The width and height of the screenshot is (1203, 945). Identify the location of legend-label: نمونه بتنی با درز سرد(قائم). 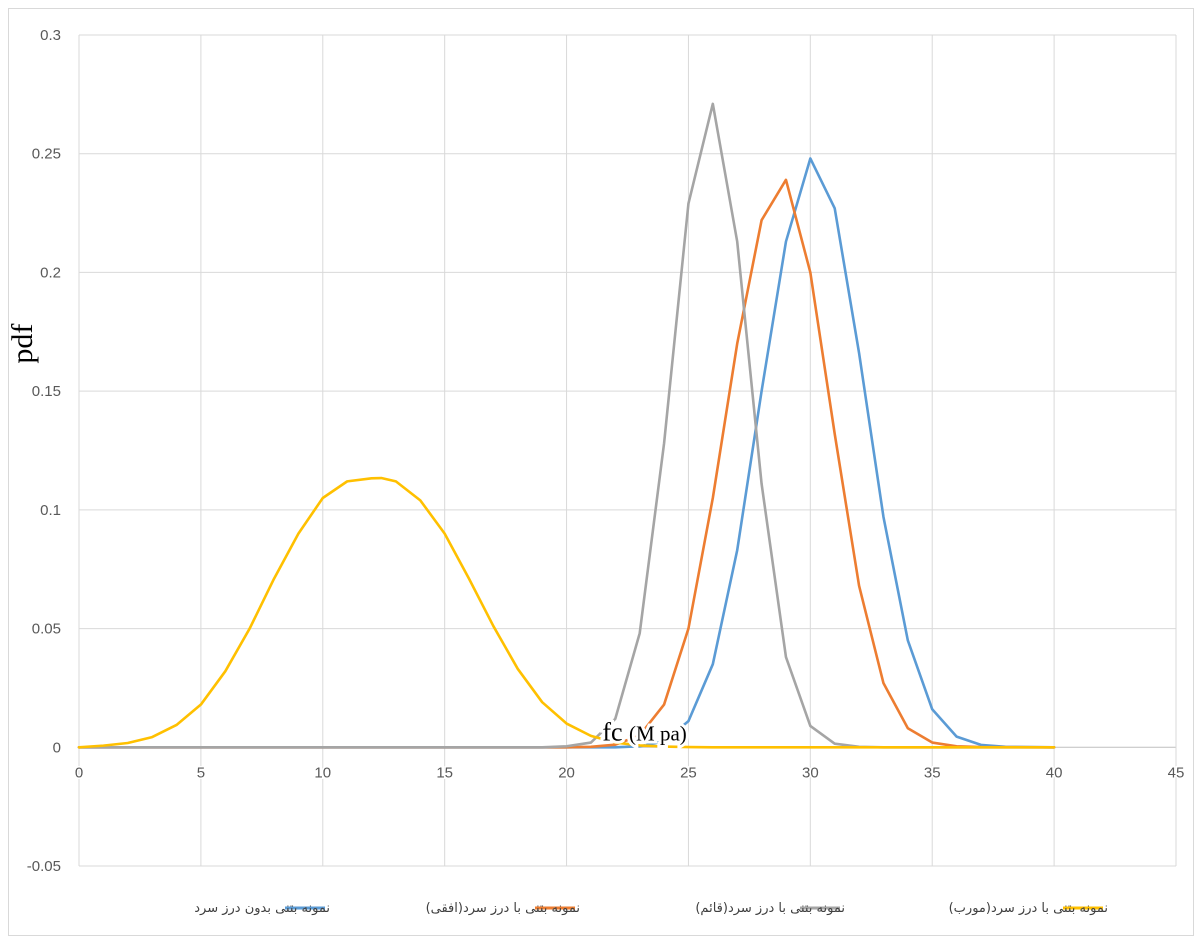
(770, 908).